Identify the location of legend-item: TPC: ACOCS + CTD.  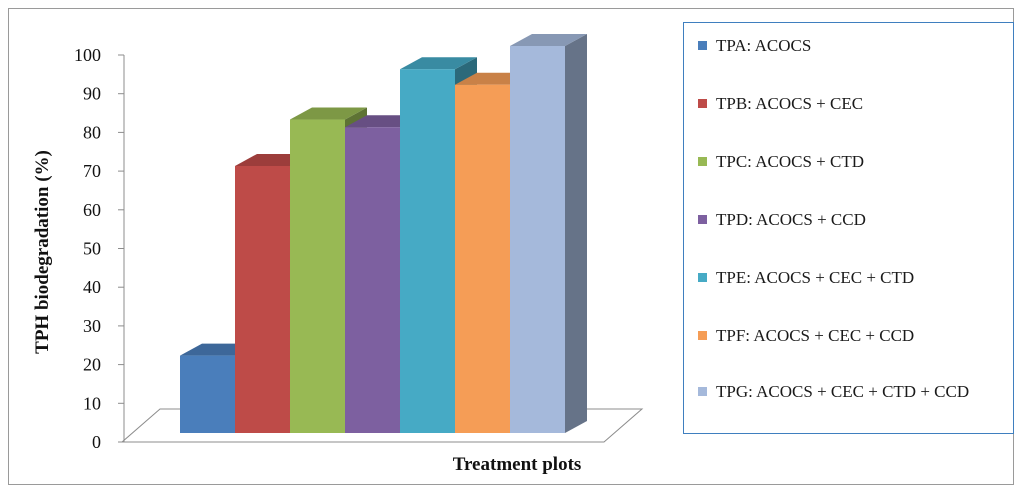
(850, 161).